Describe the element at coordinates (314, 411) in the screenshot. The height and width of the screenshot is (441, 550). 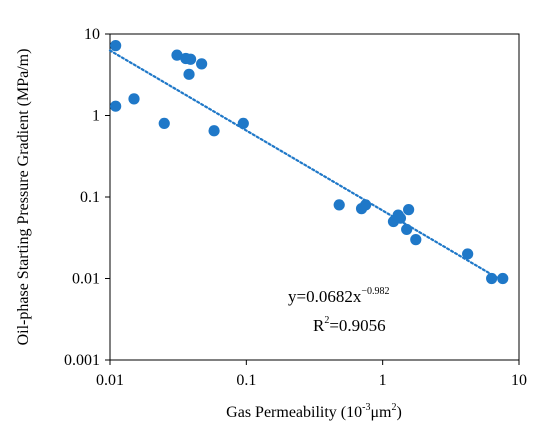
I see `x-axis-title: Gas Permeability (10-3μm2)` at that location.